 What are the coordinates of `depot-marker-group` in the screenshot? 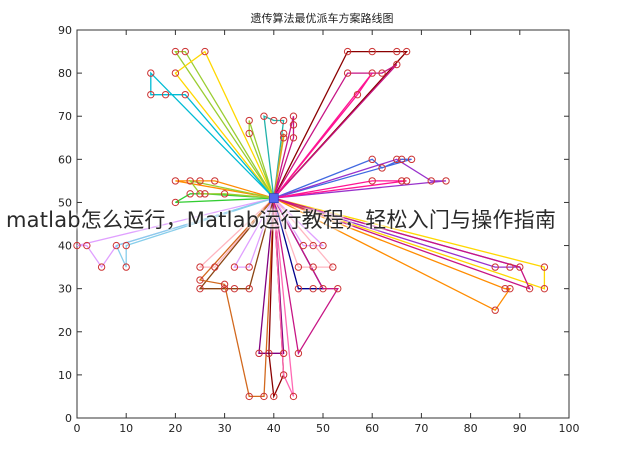 It's located at (273, 198).